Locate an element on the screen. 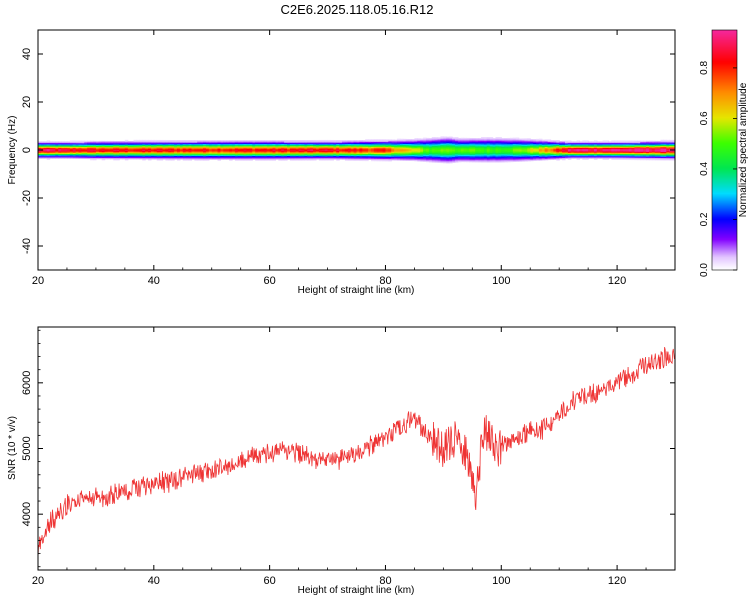  snr-xtick-label: 100 is located at coordinates (501, 581).